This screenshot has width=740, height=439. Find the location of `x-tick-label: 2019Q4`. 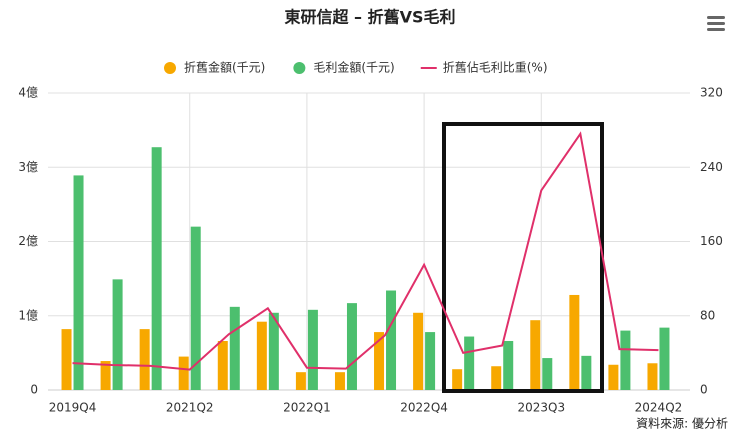

x-tick-label: 2019Q4 is located at coordinates (73, 408).